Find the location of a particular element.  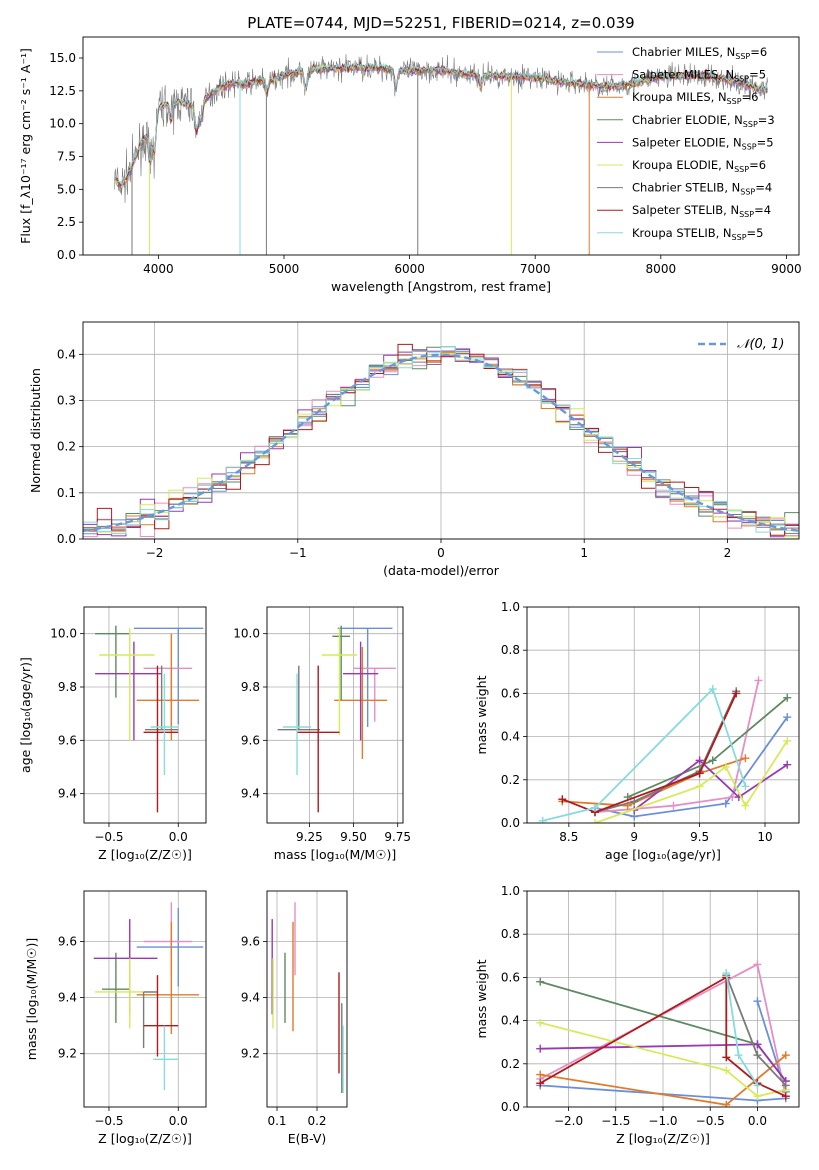

legend-entry: Chabrier ELODIE, NSSP=3 is located at coordinates (703, 121).